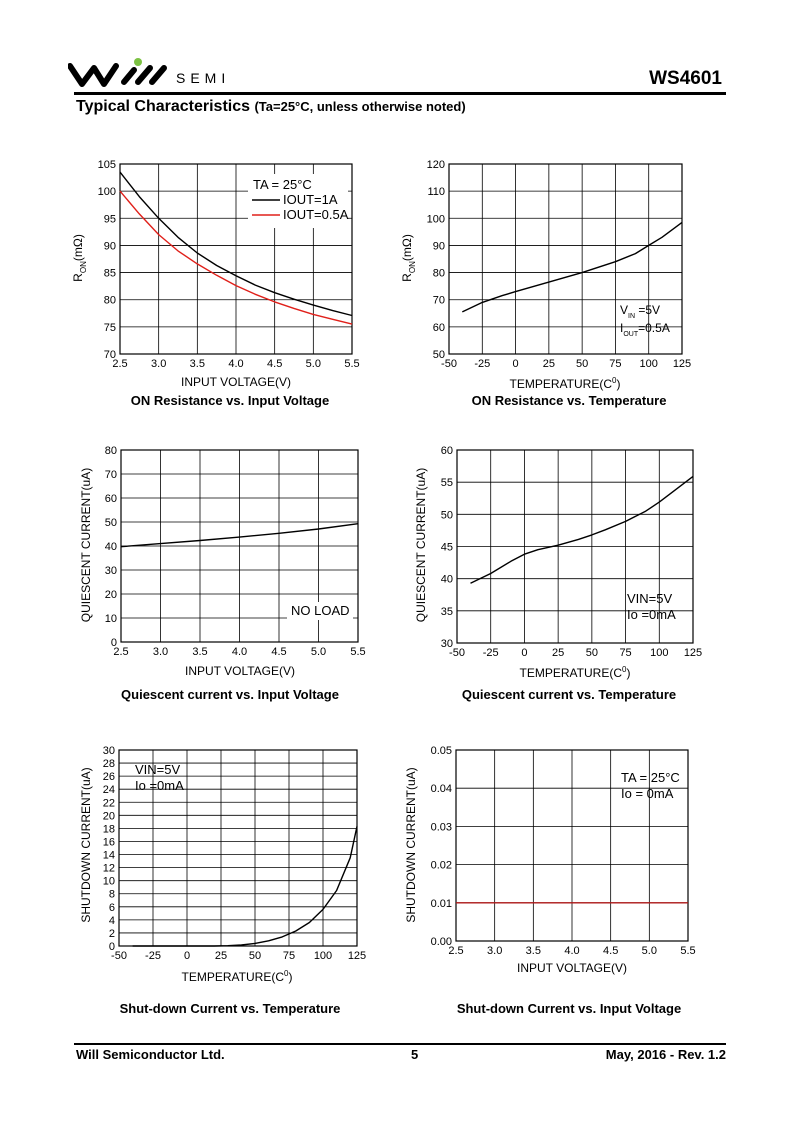 Image resolution: width=800 pixels, height=1131 pixels. Describe the element at coordinates (230, 694) in the screenshot. I see `chart-title: Quiescent current vs. Input Voltage` at that location.